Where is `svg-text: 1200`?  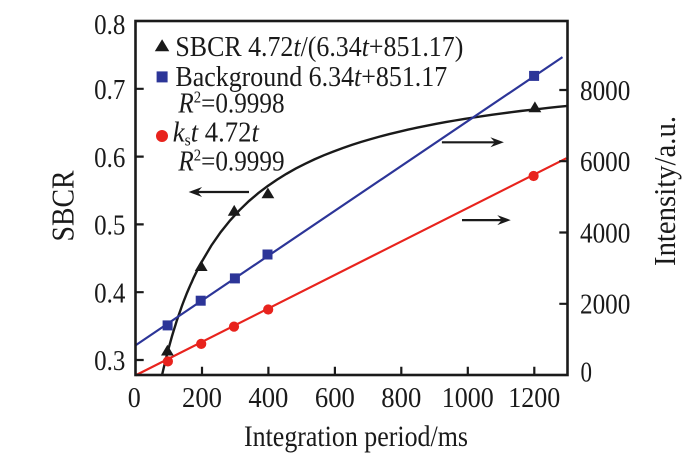 svg-text: 1200 is located at coordinates (534, 398).